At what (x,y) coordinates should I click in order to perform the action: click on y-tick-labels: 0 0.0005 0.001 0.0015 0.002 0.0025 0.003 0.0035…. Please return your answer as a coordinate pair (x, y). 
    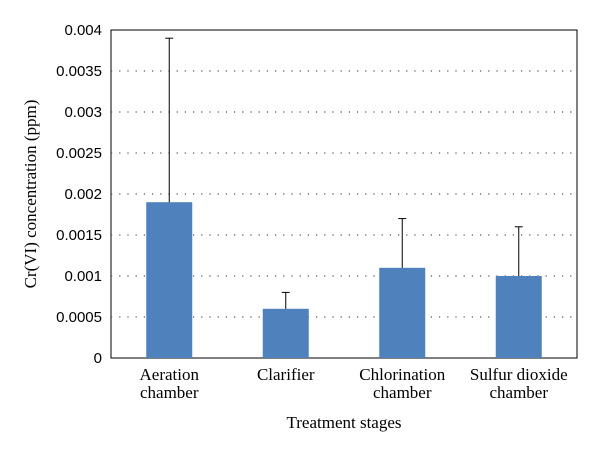
    Looking at the image, I should click on (79, 194).